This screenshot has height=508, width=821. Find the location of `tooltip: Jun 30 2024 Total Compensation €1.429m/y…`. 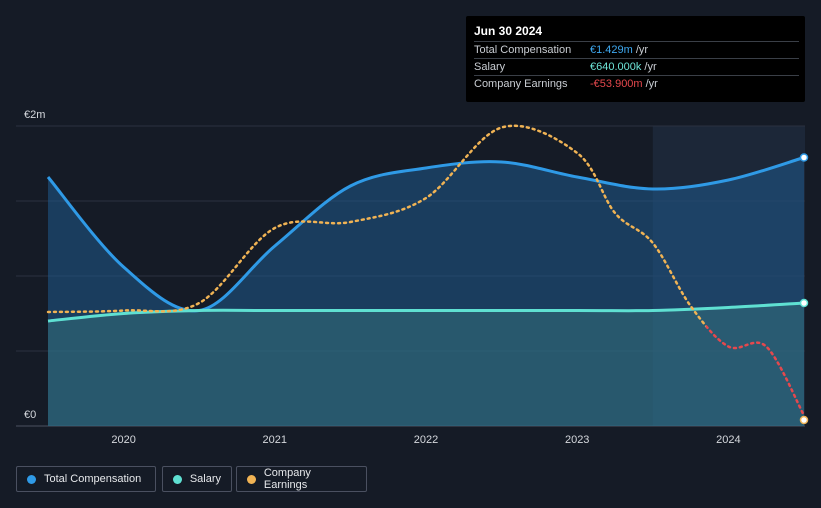

tooltip: Jun 30 2024 Total Compensation €1.429m/y… is located at coordinates (635, 59).